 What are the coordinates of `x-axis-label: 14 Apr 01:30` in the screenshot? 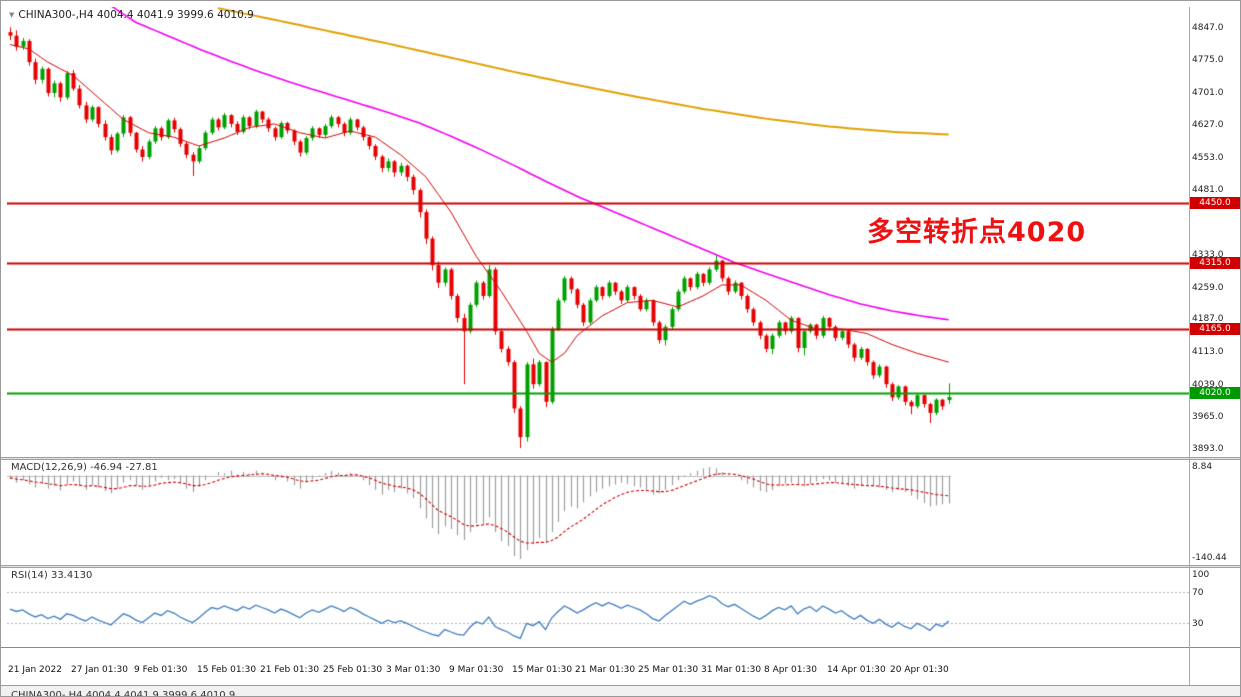 It's located at (856, 670).